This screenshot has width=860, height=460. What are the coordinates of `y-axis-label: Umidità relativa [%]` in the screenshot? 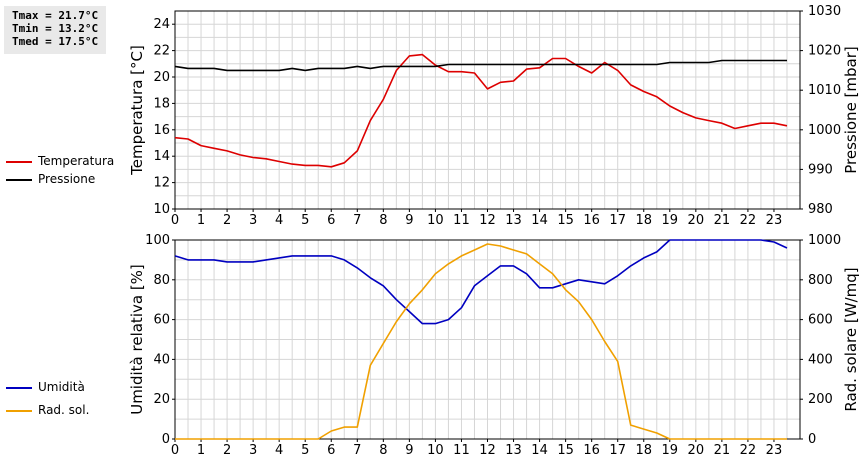 It's located at (137, 339).